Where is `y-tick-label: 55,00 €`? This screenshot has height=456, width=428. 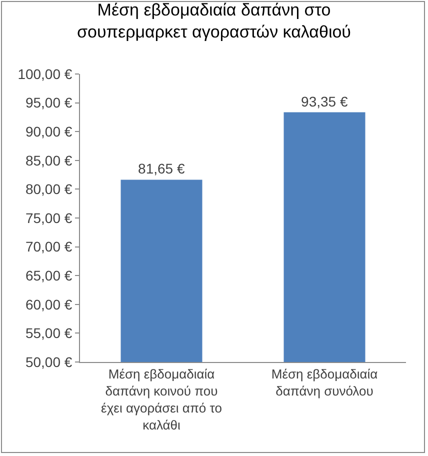 y-tick-label: 55,00 € is located at coordinates (48, 333).